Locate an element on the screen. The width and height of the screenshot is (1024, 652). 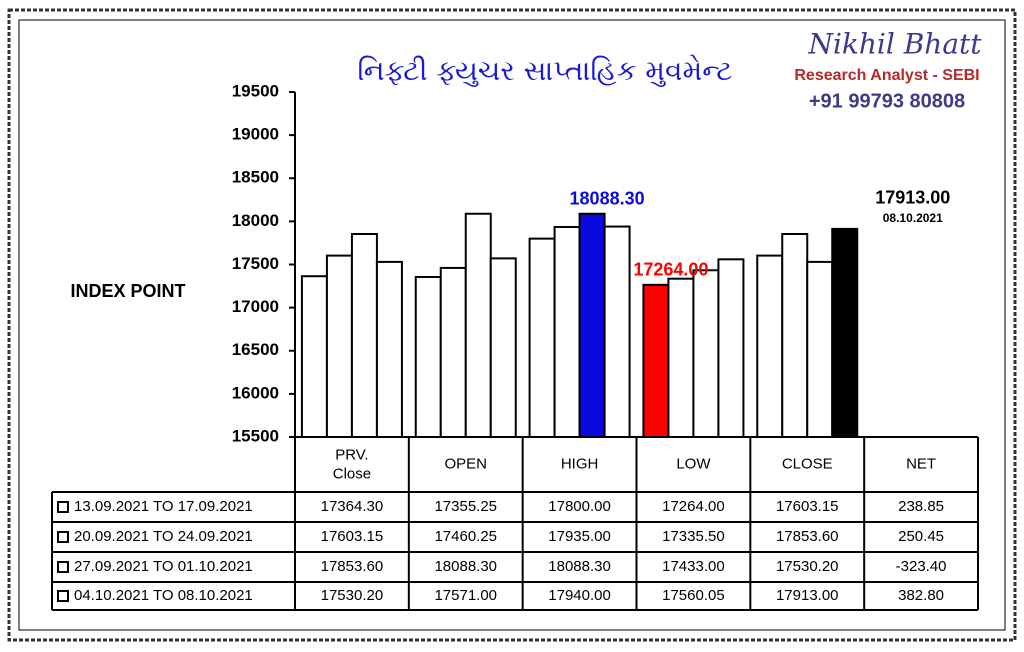
table-value: 250.45 is located at coordinates (921, 536).